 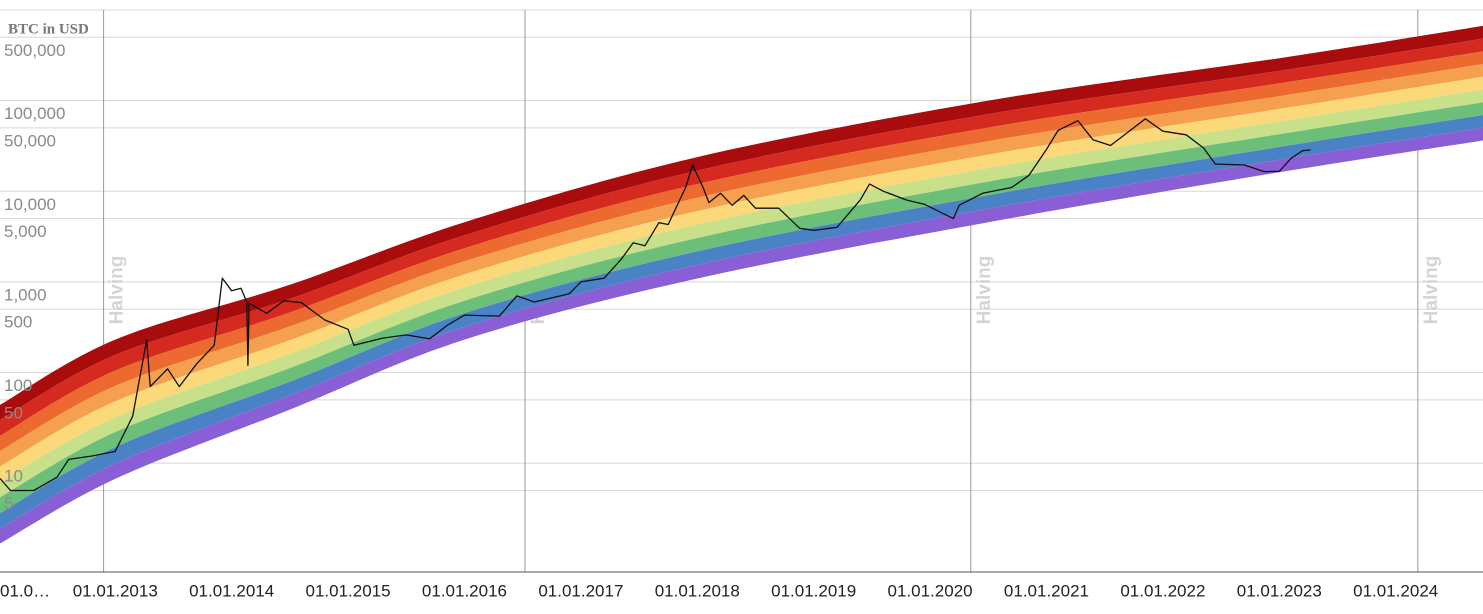 What do you see at coordinates (1395, 590) in the screenshot?
I see `x-tick-label: 01.01.2024` at bounding box center [1395, 590].